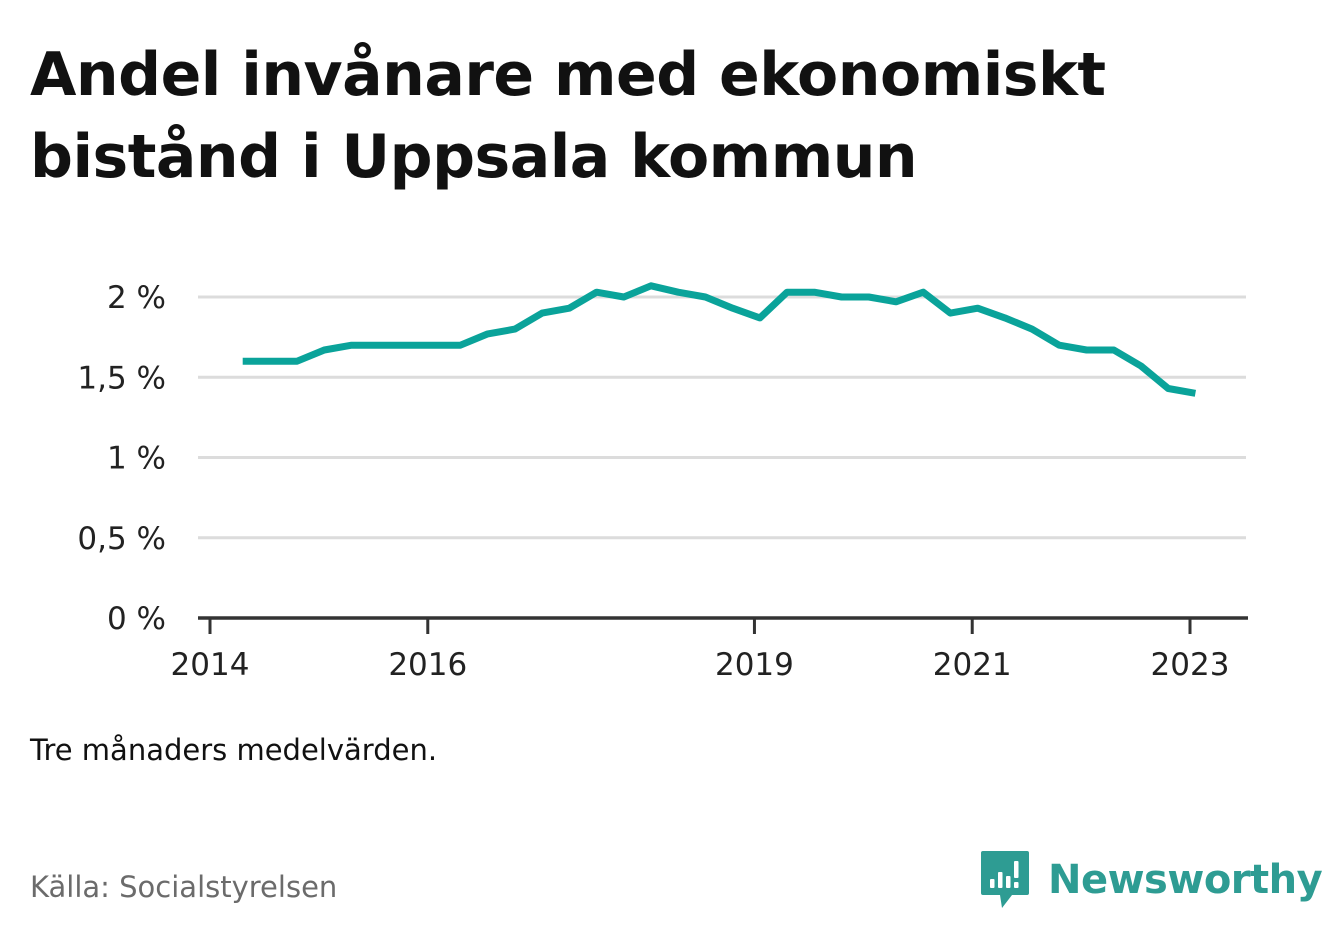 Image resolution: width=1322 pixels, height=939 pixels. Describe the element at coordinates (754, 665) in the screenshot. I see `x-tick-label: 2019` at that location.